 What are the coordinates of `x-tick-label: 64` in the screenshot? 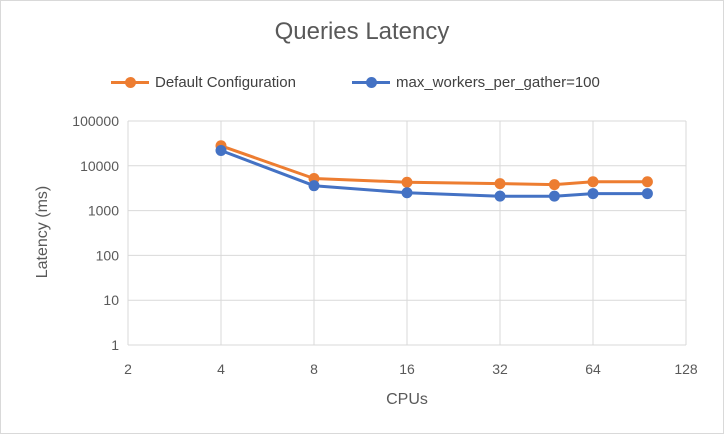 It's located at (593, 369).